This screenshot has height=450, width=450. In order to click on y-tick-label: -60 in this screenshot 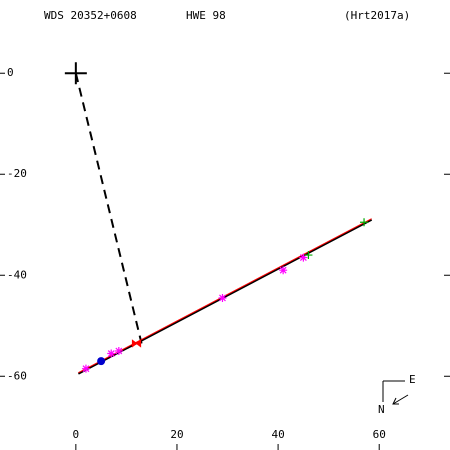, I will do `click(17, 375)`.